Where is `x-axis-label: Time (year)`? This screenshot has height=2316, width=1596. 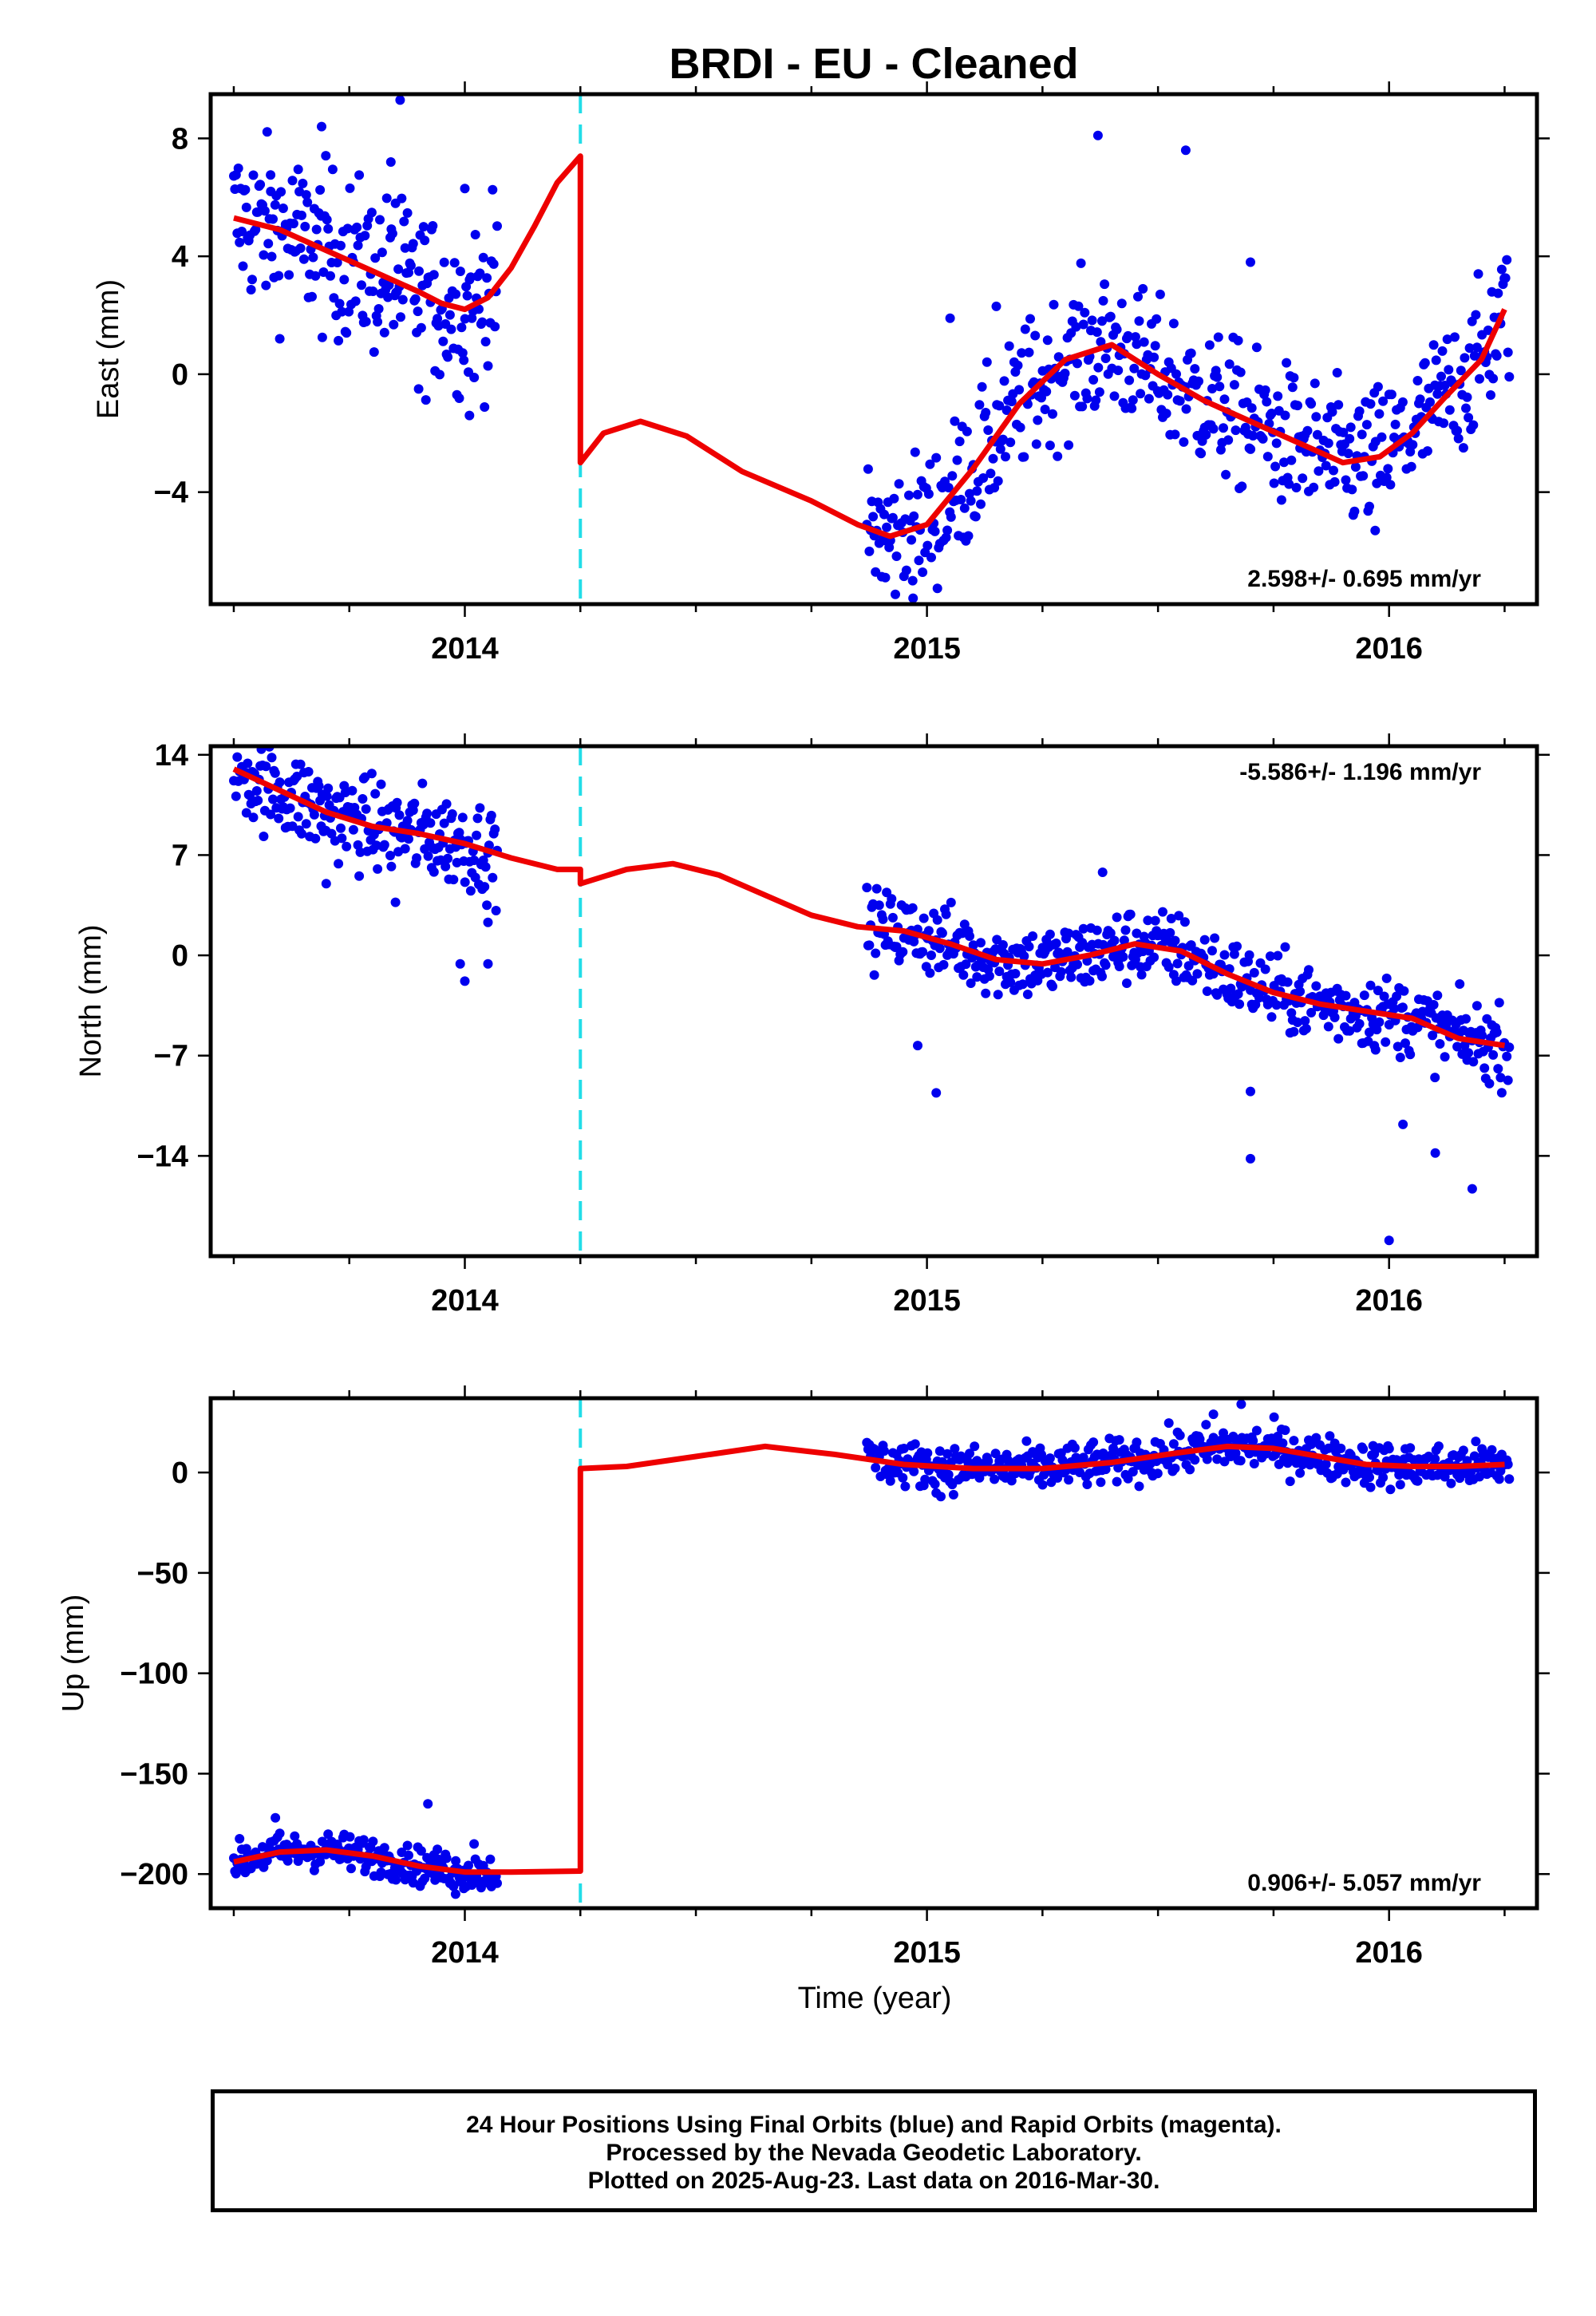
x-axis-label: Time (year) is located at coordinates (875, 1998).